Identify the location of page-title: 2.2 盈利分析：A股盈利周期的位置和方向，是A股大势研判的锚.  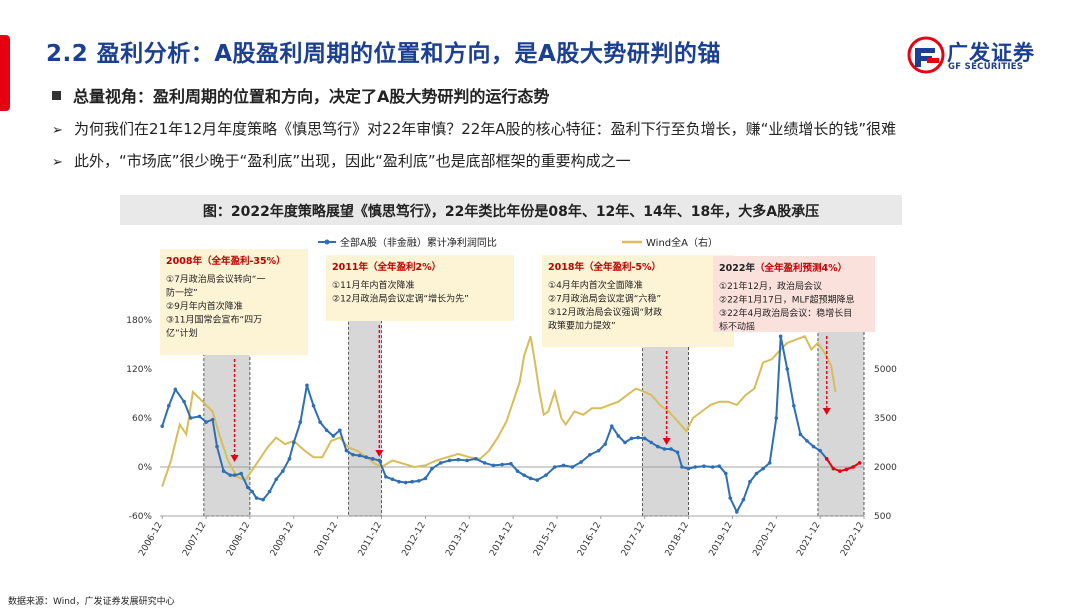
(383, 54).